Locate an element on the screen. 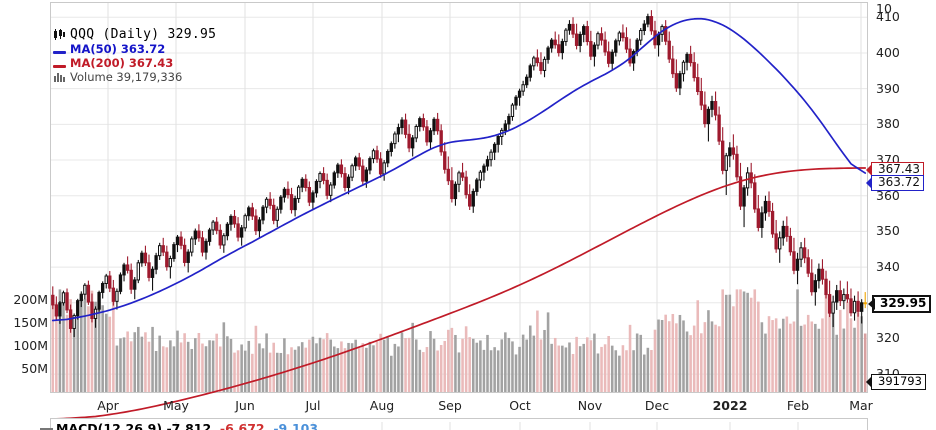 The image size is (936, 430). ma50-price-tag: 363.72 is located at coordinates (895, 183).